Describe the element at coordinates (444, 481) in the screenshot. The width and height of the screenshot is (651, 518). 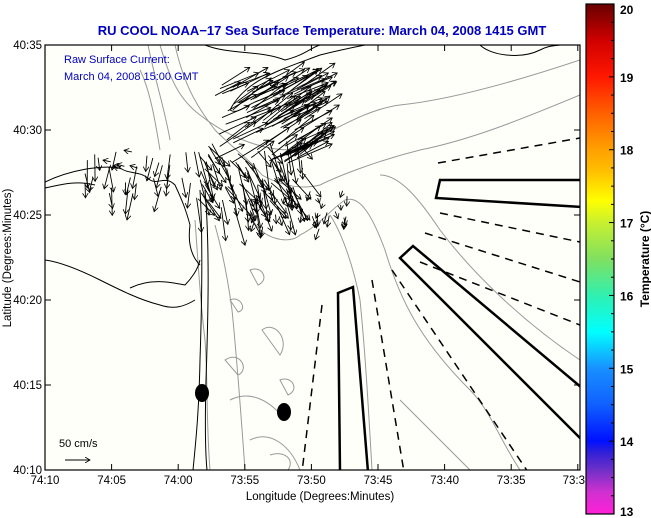
I see `x-tick-label: 73:40` at that location.